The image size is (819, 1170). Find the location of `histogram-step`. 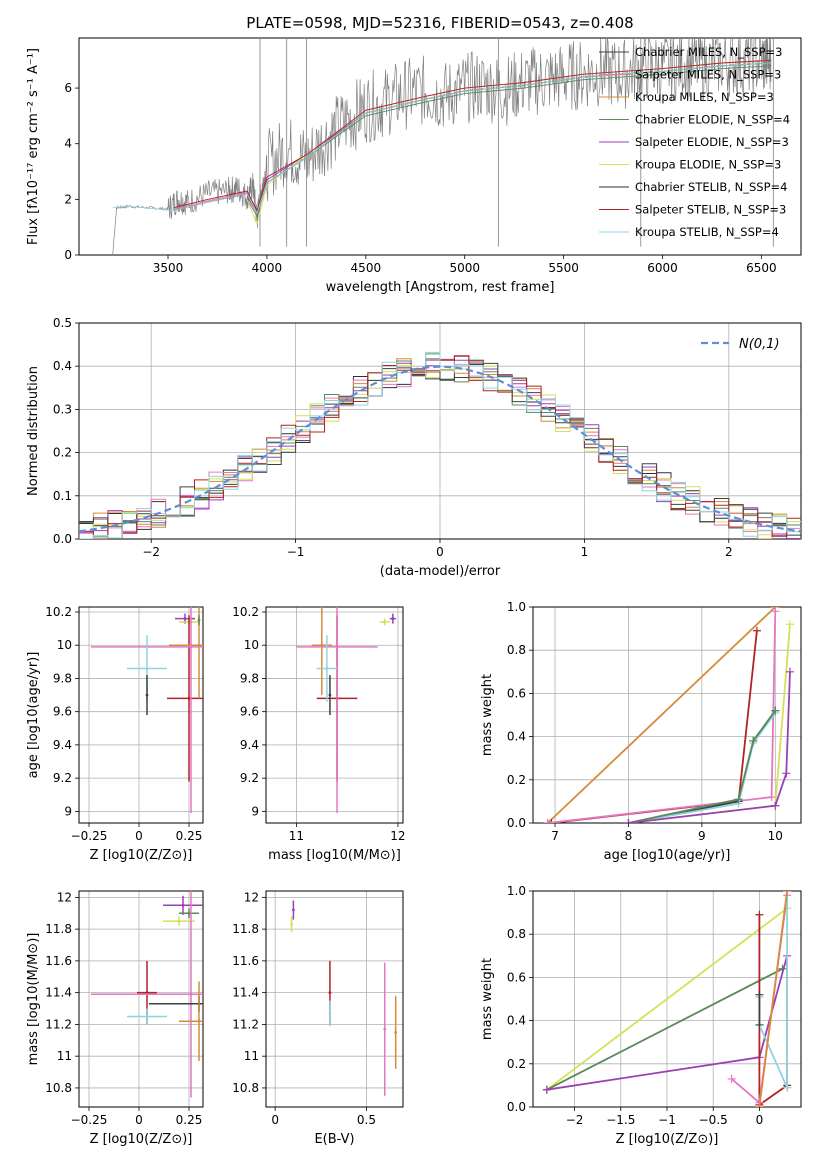

histogram-step is located at coordinates (440, 445).